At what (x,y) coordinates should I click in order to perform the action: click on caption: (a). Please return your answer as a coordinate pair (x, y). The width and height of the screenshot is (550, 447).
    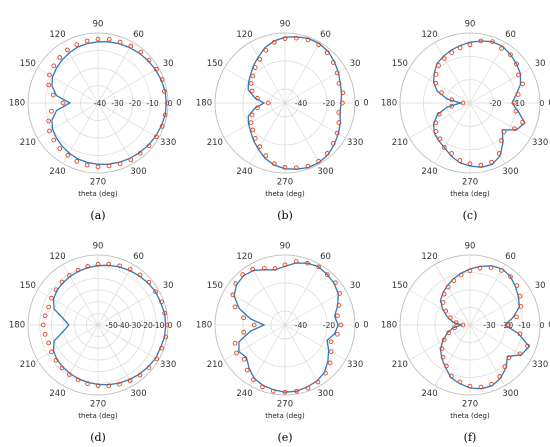
    Looking at the image, I should click on (97, 215).